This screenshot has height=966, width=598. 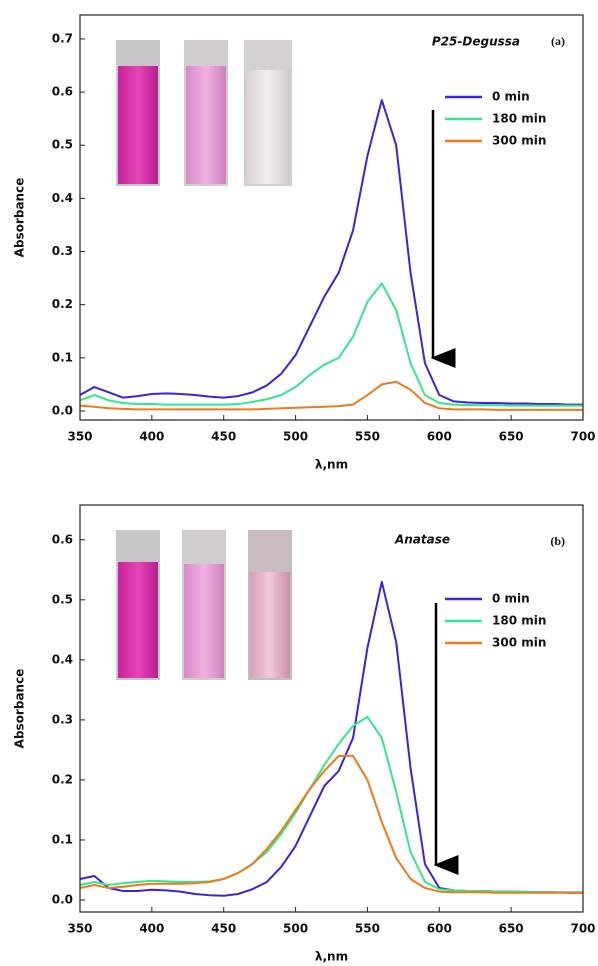 What do you see at coordinates (557, 541) in the screenshot?
I see `panel-label: (b)` at bounding box center [557, 541].